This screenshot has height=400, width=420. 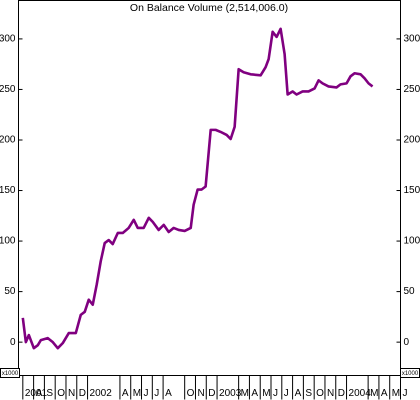 I want to click on unit-box, so click(x=10, y=373).